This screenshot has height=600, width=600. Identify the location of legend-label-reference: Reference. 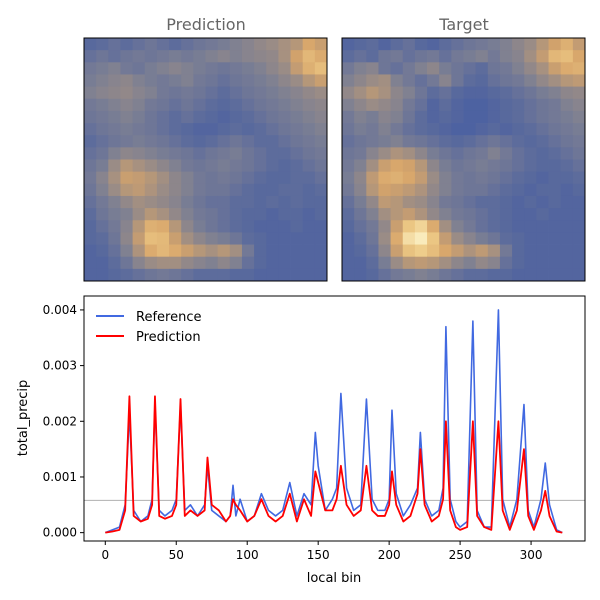
(168, 317).